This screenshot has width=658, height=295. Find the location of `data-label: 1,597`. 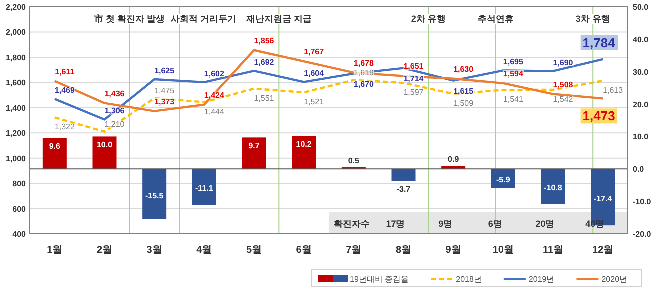

data-label: 1,597 is located at coordinates (414, 93).